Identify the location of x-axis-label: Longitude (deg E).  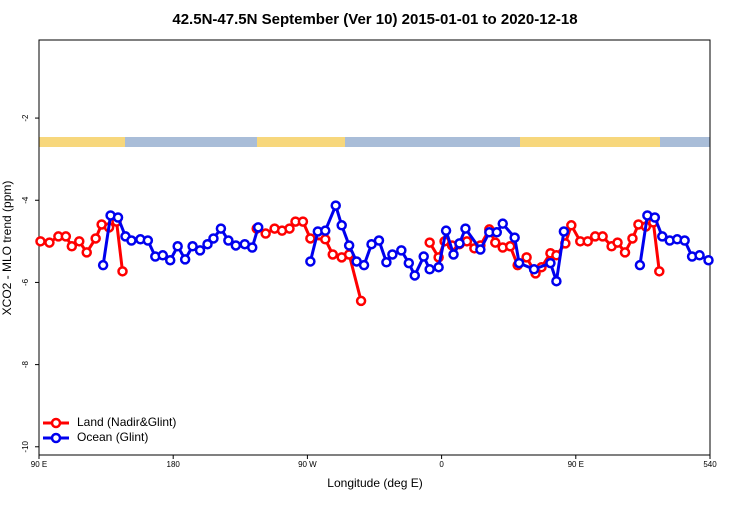
(374, 483).